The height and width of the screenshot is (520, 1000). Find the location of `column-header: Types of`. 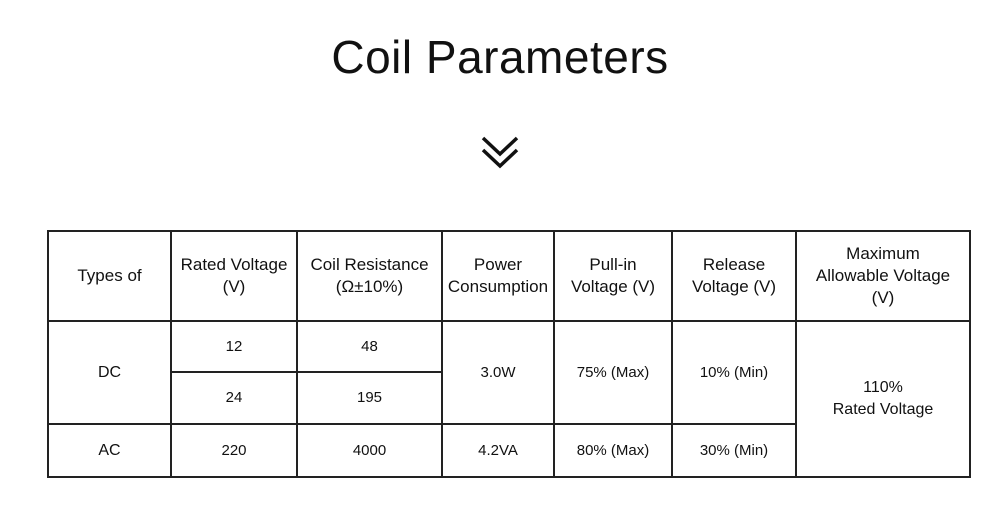

column-header: Types of is located at coordinates (109, 276).